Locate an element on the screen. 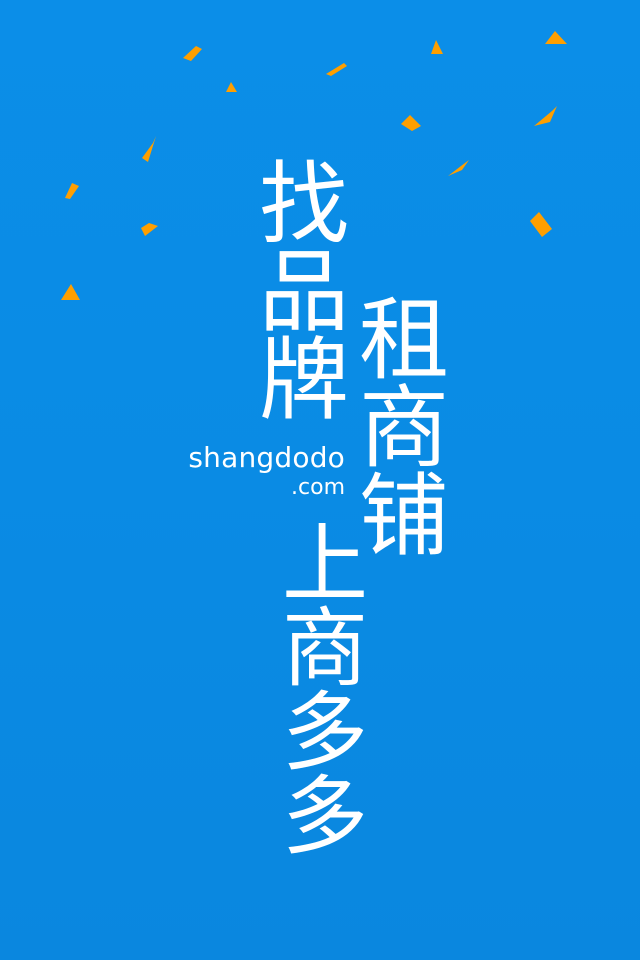 The height and width of the screenshot is (960, 640). domain-tld: .com is located at coordinates (318, 487).